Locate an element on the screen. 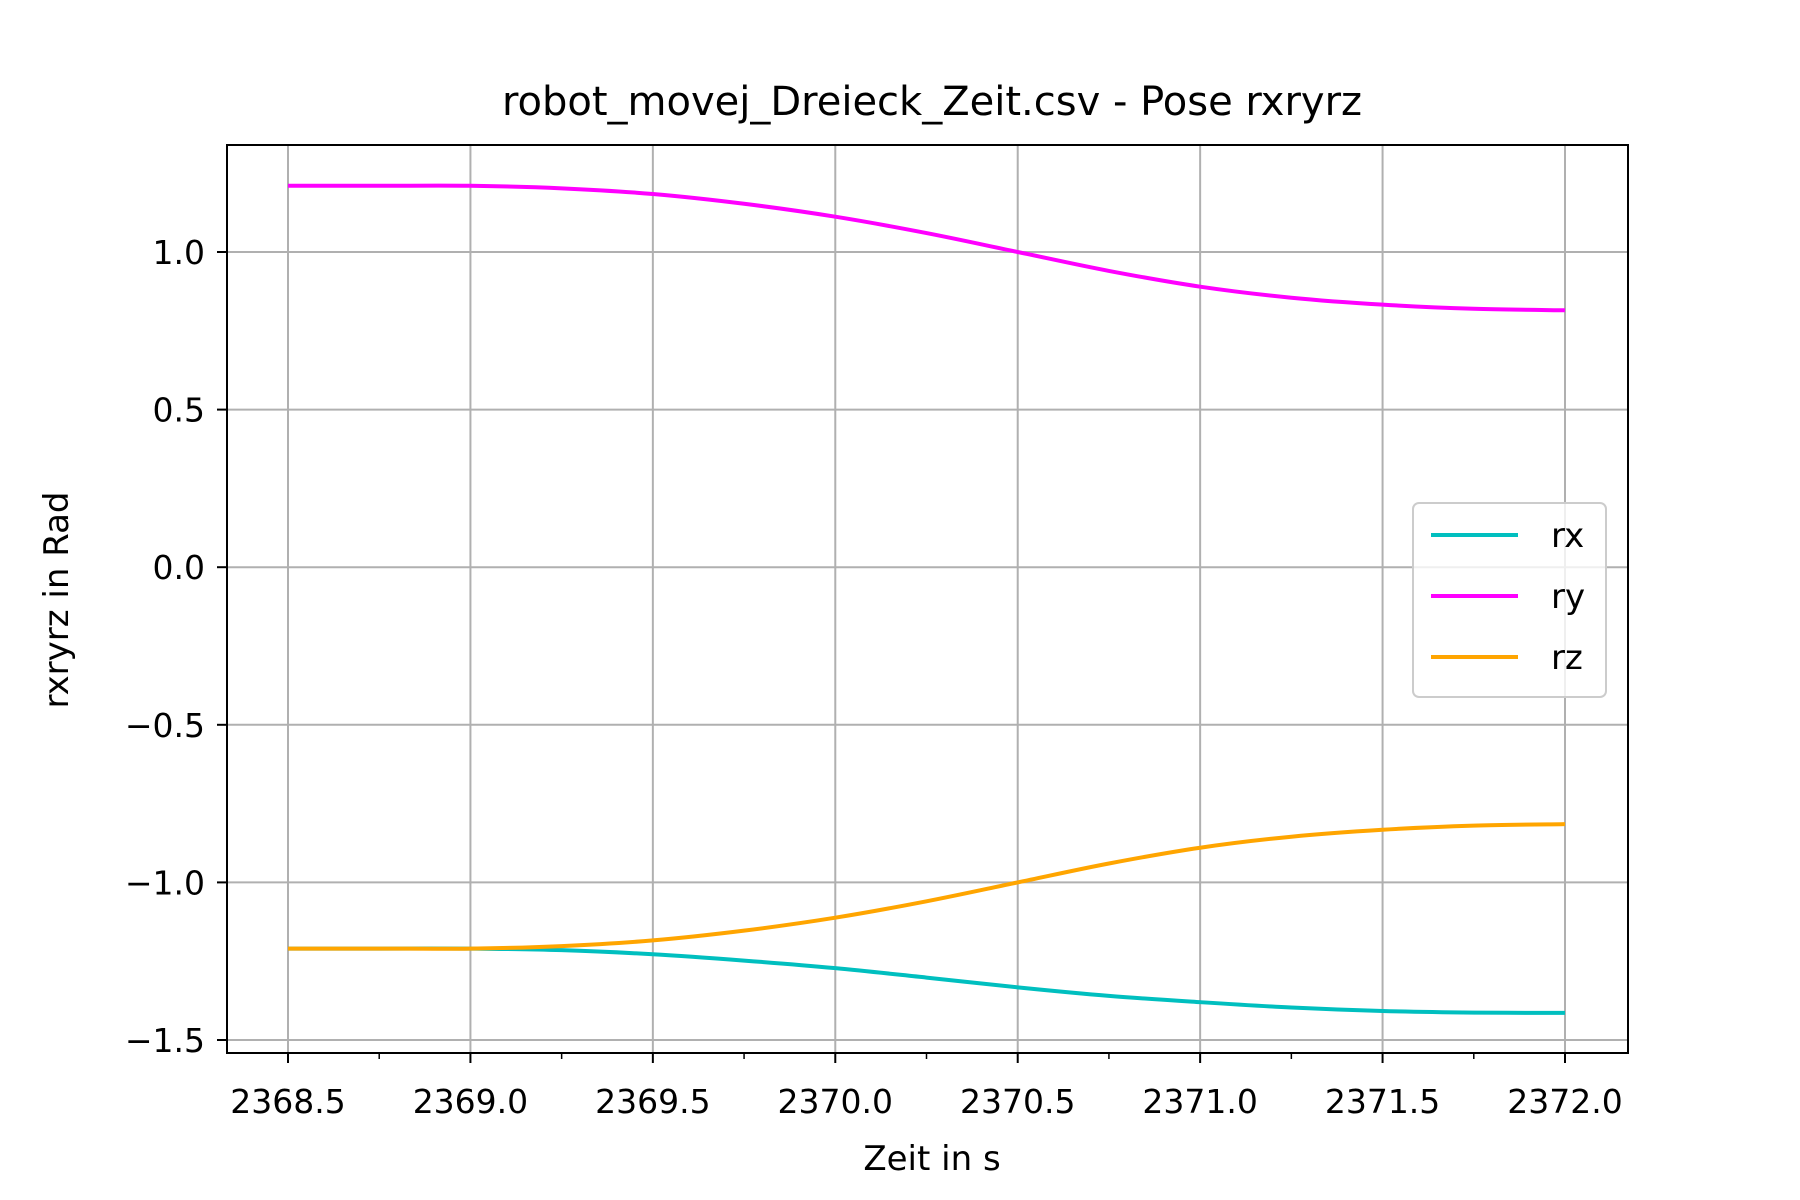 Image resolution: width=1800 pixels, height=1200 pixels. x-tick-label: 2369.5 is located at coordinates (652, 1101).